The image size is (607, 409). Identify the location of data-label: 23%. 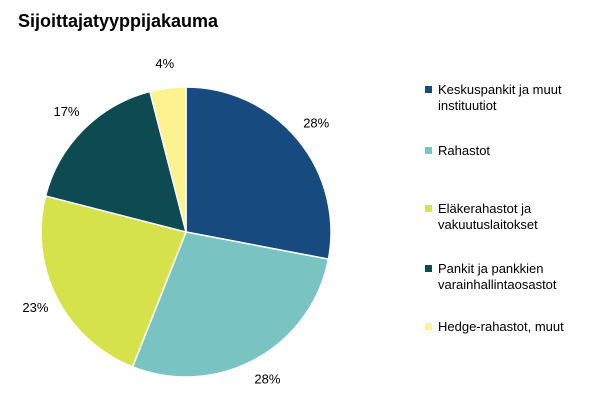
(35, 307).